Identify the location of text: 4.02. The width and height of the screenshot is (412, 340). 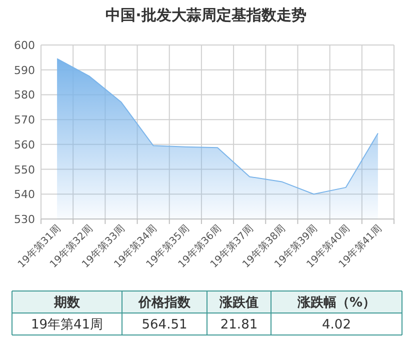
(336, 325).